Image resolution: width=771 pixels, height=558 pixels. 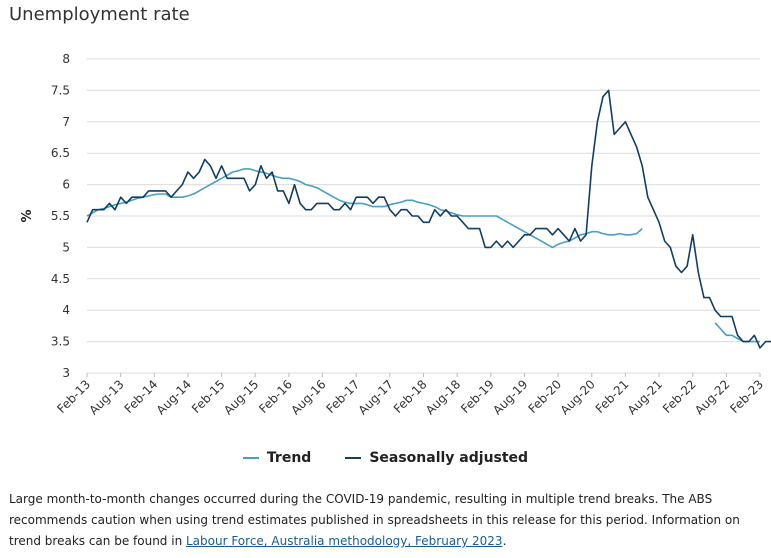 I want to click on x-tick-label: Feb-15, so click(x=208, y=396).